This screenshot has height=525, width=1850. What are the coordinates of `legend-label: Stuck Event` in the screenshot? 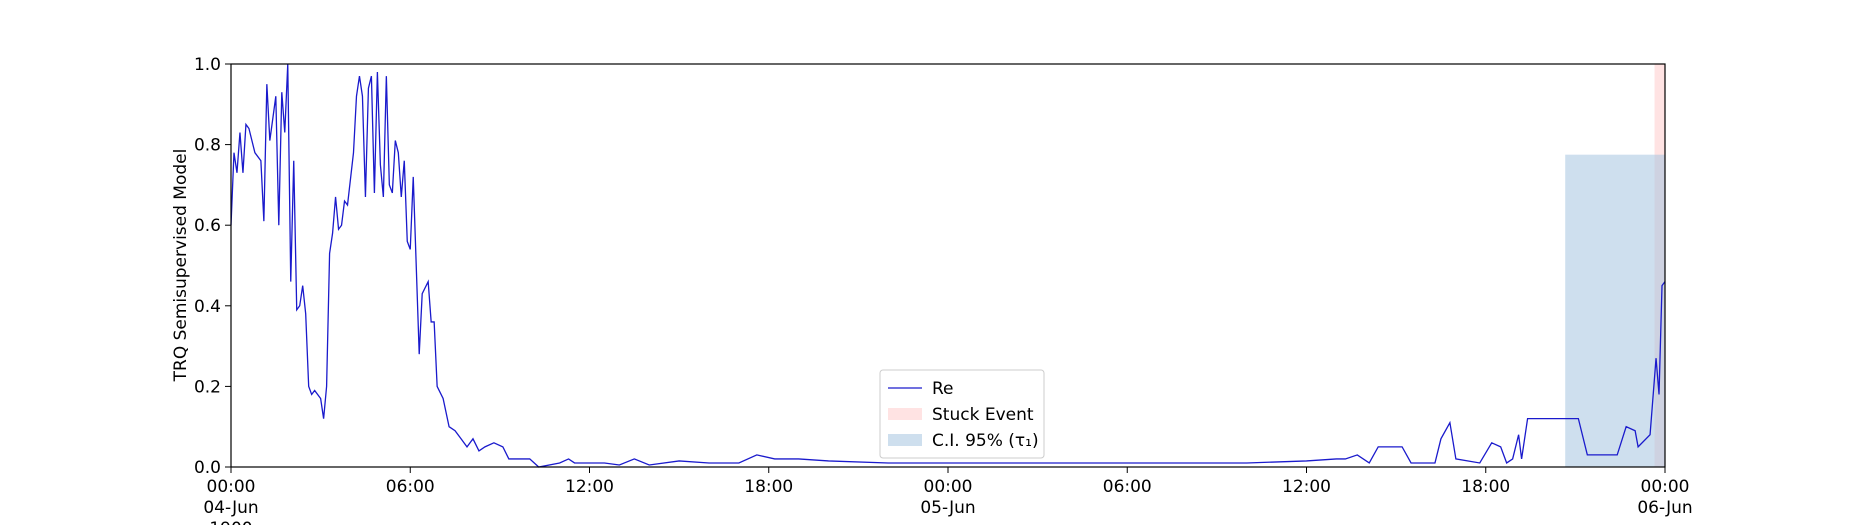 It's located at (983, 415).